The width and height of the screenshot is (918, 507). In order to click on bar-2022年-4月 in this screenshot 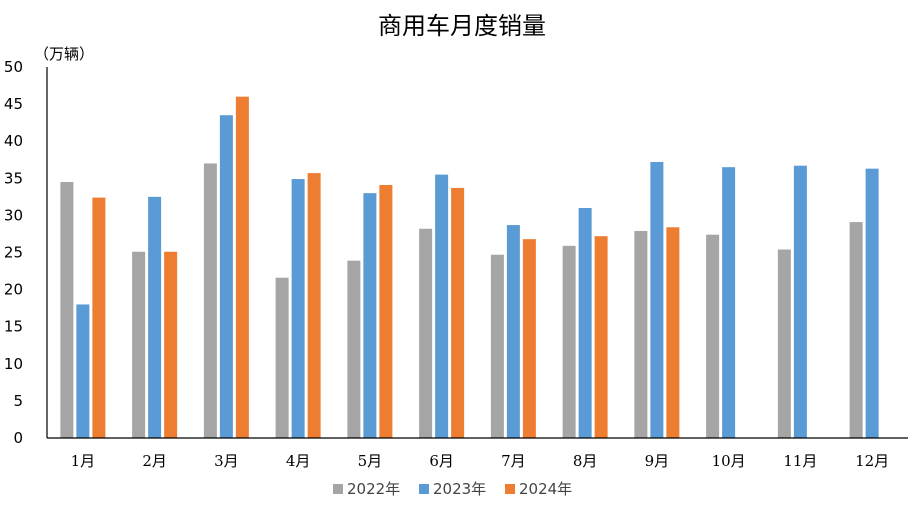, I will do `click(282, 357)`.